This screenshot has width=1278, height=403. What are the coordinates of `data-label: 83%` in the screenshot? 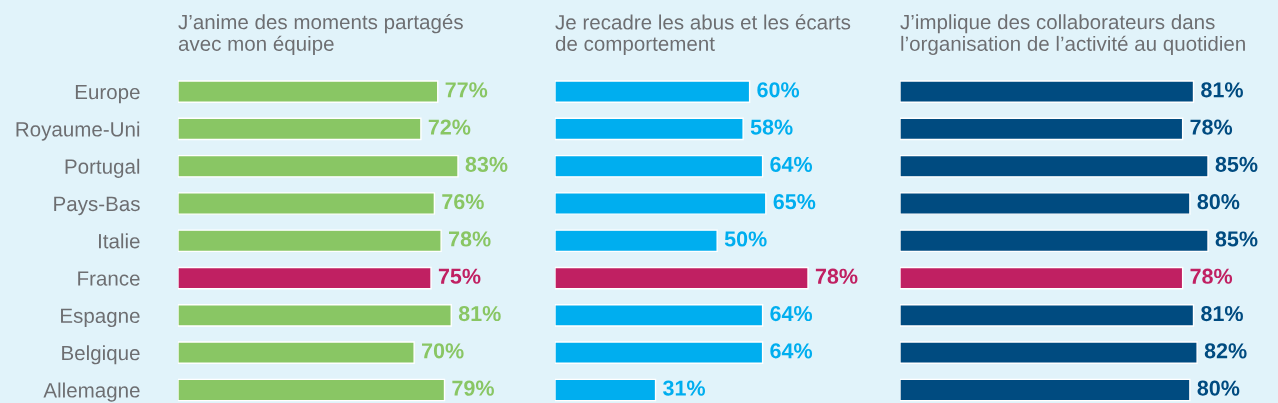 It's located at (486, 164).